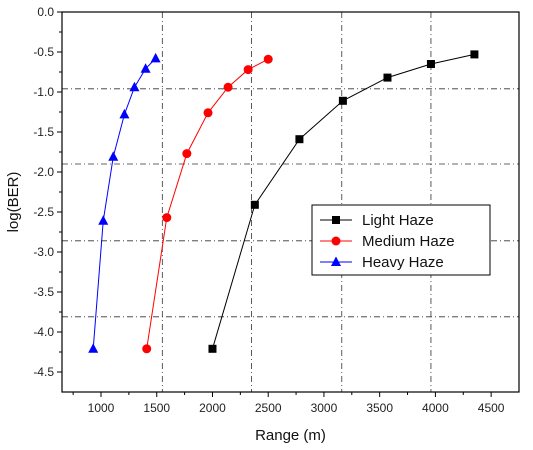  What do you see at coordinates (435, 408) in the screenshot?
I see `x-tick-label: 4000` at bounding box center [435, 408].